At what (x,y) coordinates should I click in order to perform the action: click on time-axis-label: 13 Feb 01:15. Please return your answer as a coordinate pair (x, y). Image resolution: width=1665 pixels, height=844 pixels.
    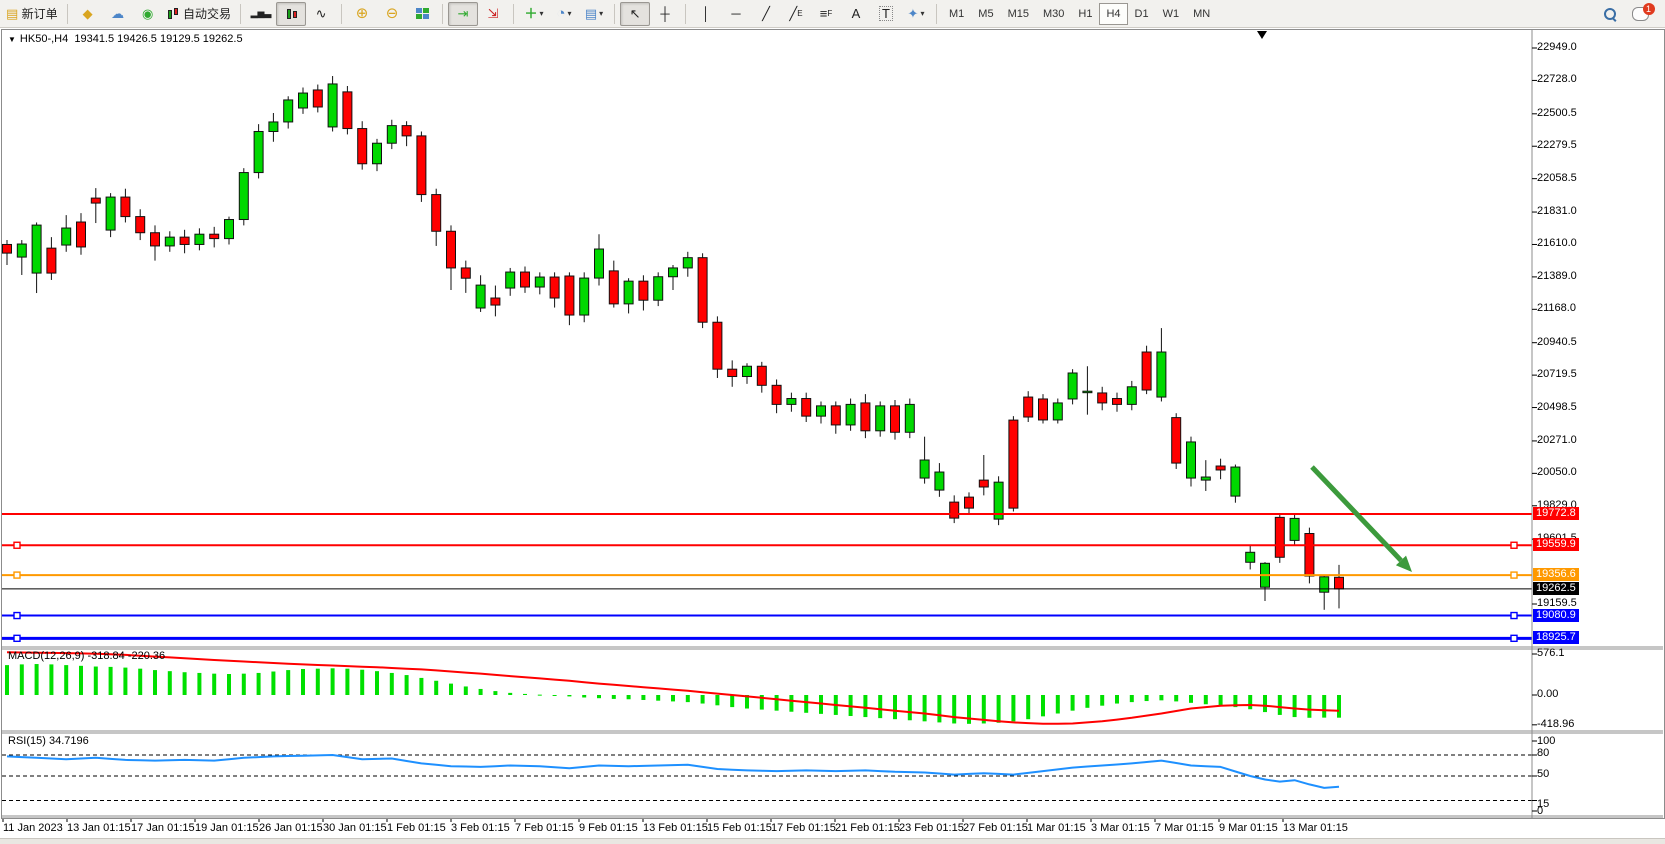
    Looking at the image, I should click on (675, 828).